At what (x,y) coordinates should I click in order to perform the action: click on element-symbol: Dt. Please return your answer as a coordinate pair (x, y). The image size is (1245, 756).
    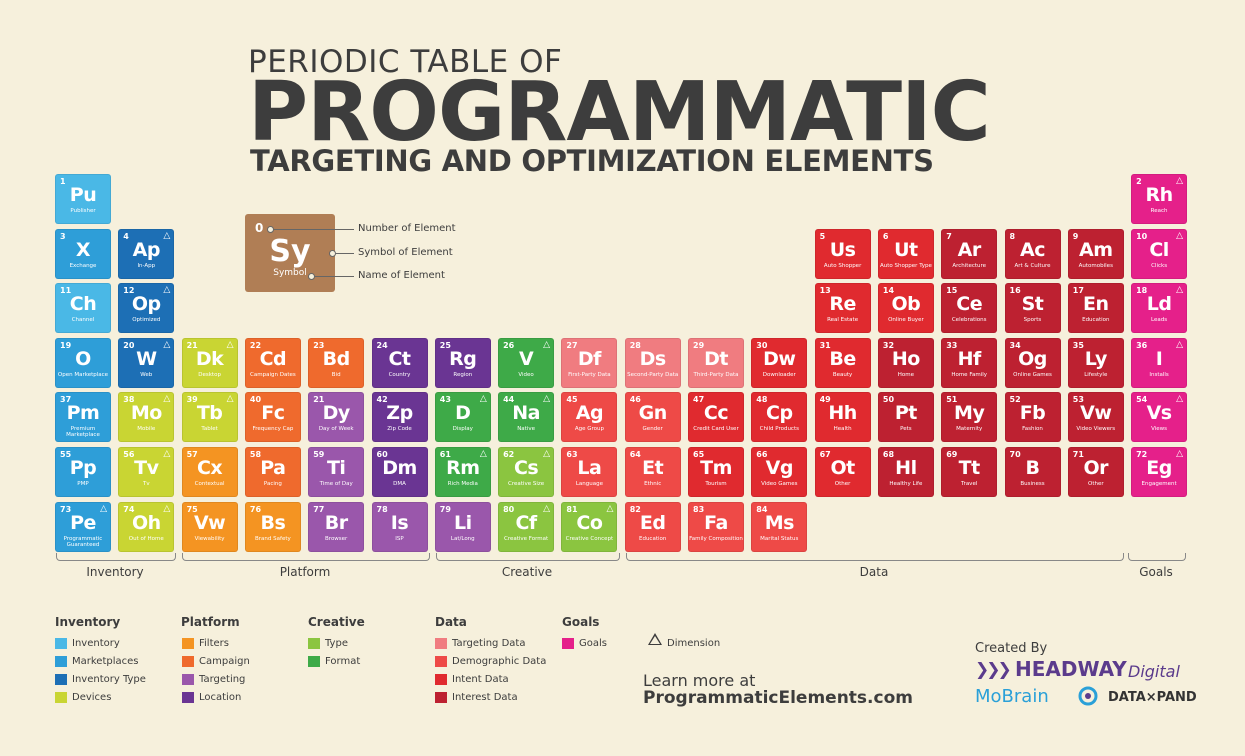
    Looking at the image, I should click on (716, 358).